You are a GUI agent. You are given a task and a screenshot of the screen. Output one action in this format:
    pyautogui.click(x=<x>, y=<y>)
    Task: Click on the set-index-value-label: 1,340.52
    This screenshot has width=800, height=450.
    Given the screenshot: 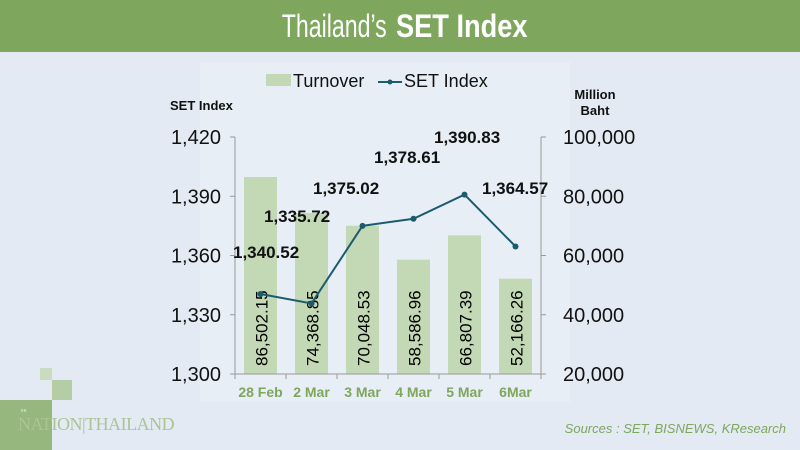 What is the action you would take?
    pyautogui.click(x=266, y=252)
    